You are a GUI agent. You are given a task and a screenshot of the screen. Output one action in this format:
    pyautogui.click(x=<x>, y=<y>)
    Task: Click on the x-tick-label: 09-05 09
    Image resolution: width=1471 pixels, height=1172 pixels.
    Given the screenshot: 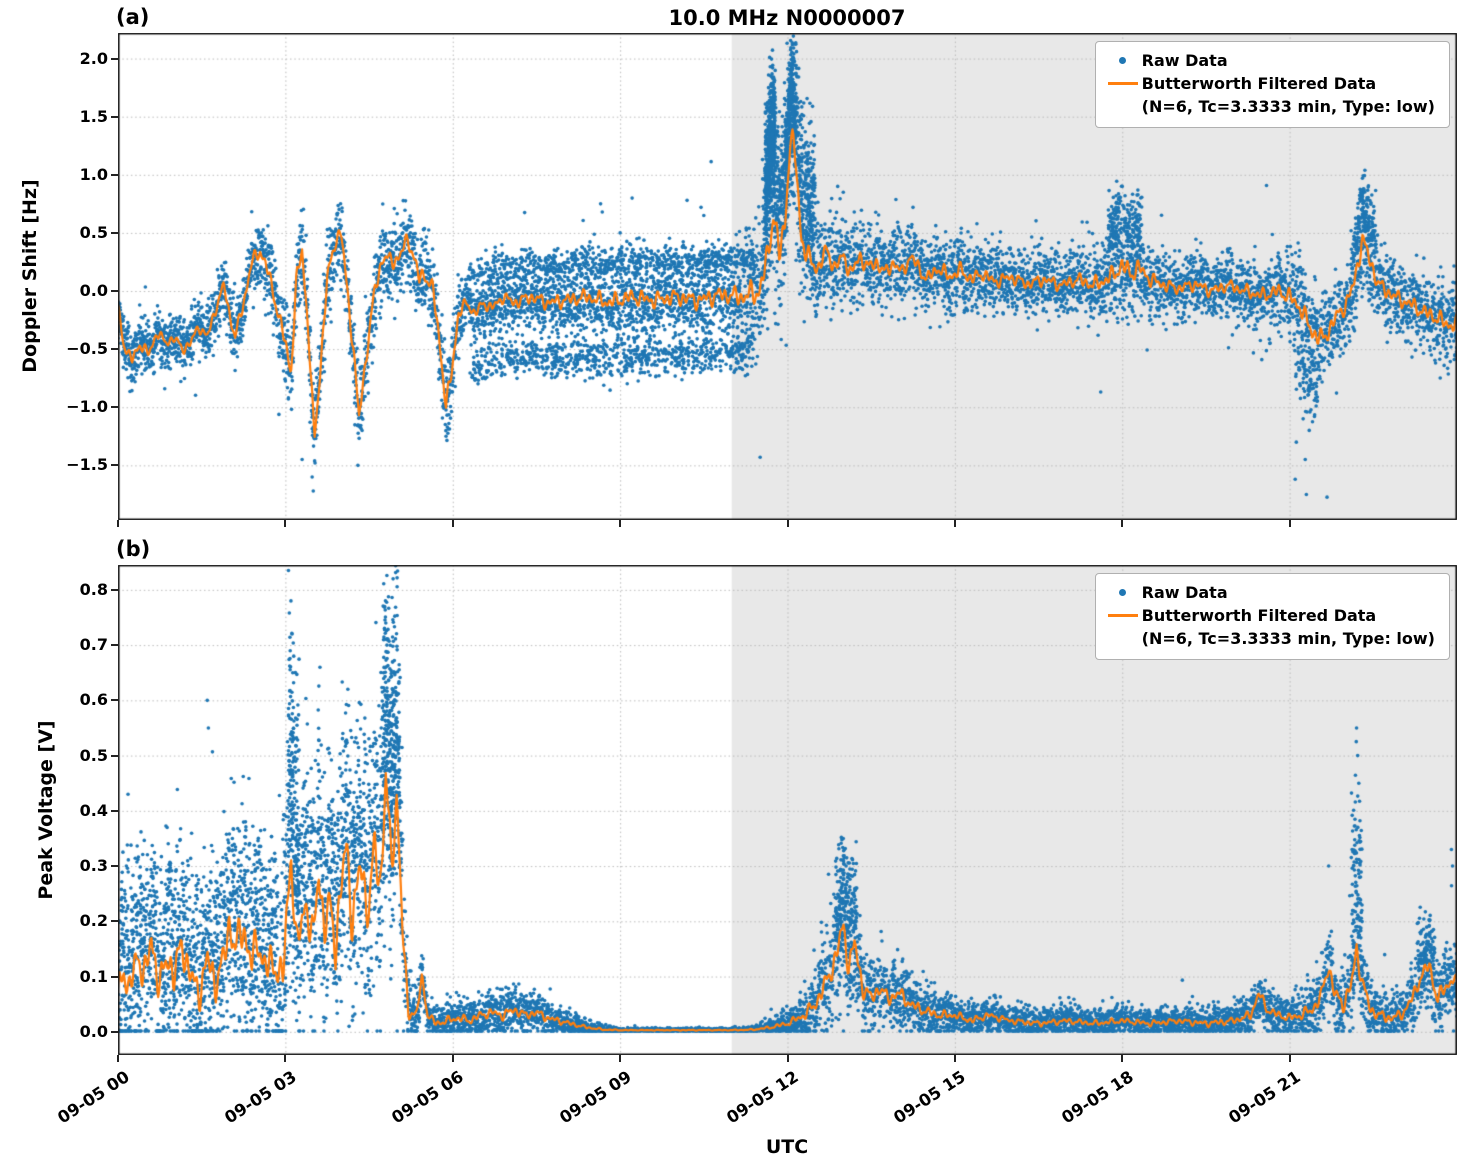 What is the action you would take?
    pyautogui.click(x=595, y=1097)
    